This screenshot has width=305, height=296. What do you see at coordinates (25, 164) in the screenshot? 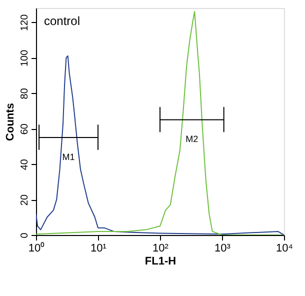
I see `y-tick-label: 40` at bounding box center [25, 164].